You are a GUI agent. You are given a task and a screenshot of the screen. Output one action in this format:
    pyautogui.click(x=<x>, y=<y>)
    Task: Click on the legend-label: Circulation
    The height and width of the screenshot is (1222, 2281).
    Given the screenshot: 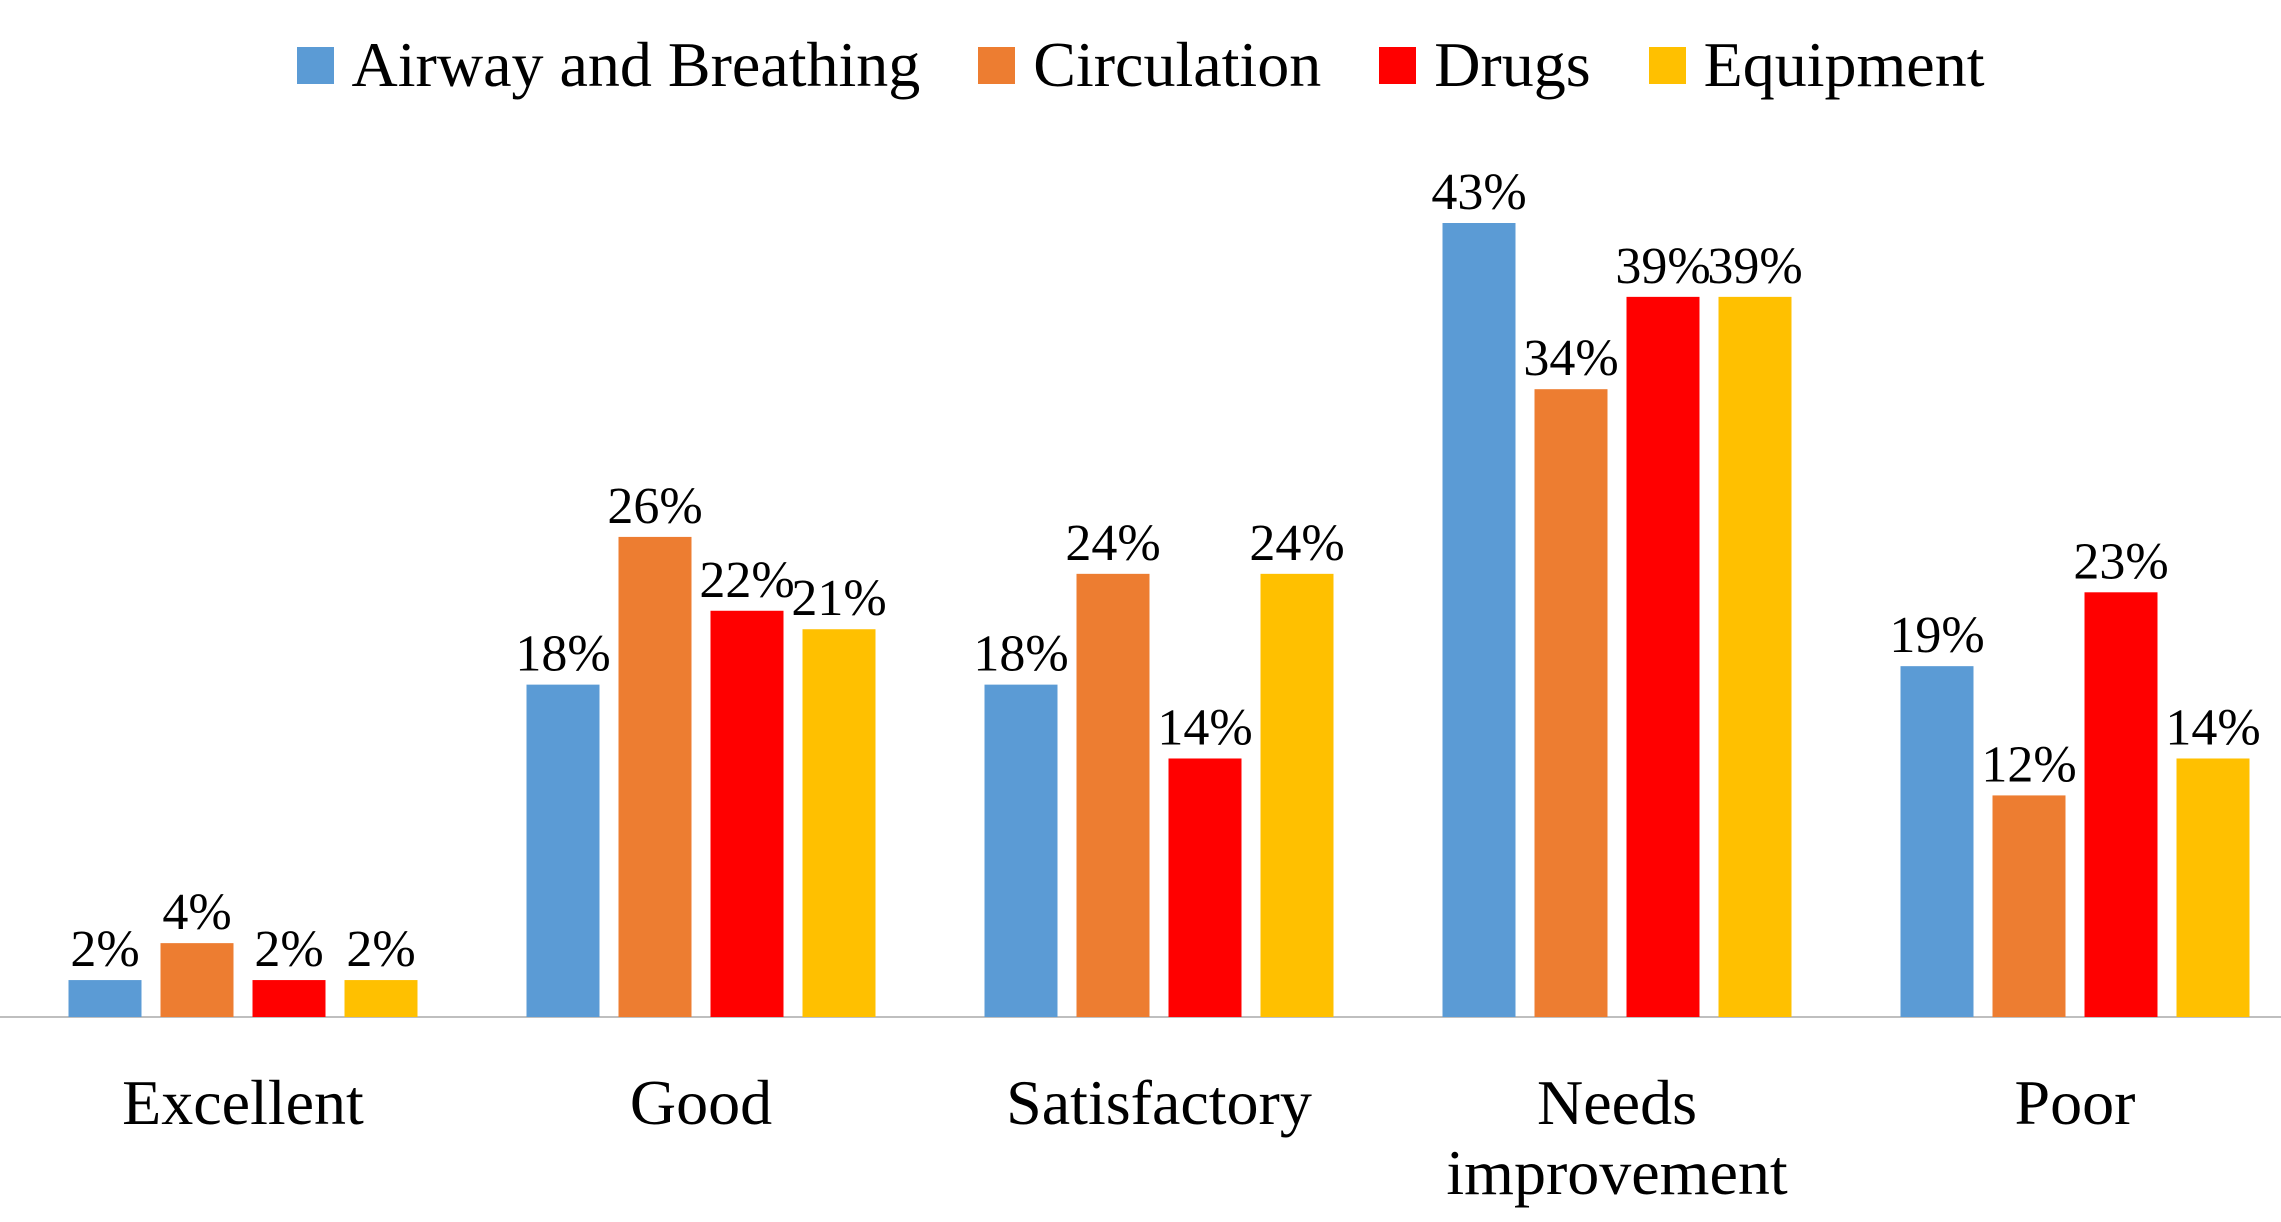 What is the action you would take?
    pyautogui.click(x=1177, y=64)
    